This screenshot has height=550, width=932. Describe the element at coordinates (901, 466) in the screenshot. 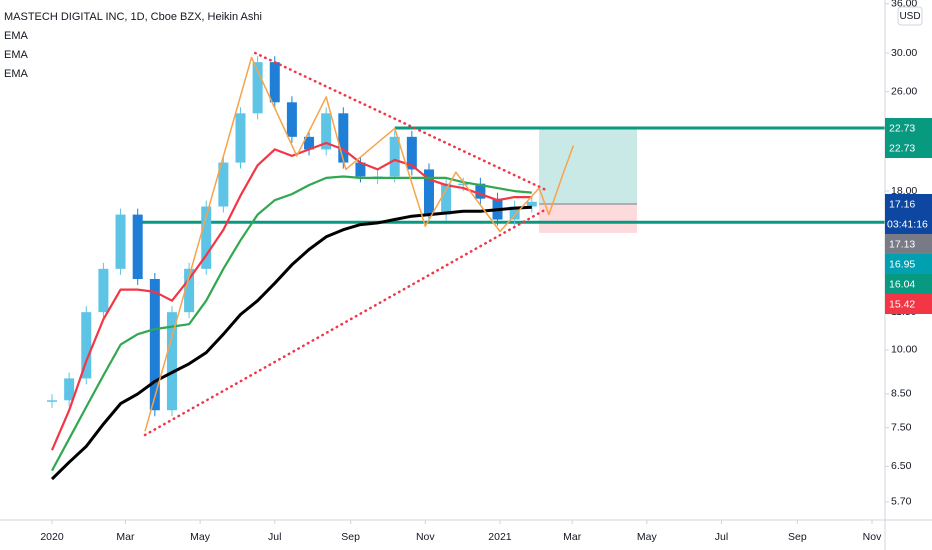

I see `y-tick-label: 6.50` at that location.